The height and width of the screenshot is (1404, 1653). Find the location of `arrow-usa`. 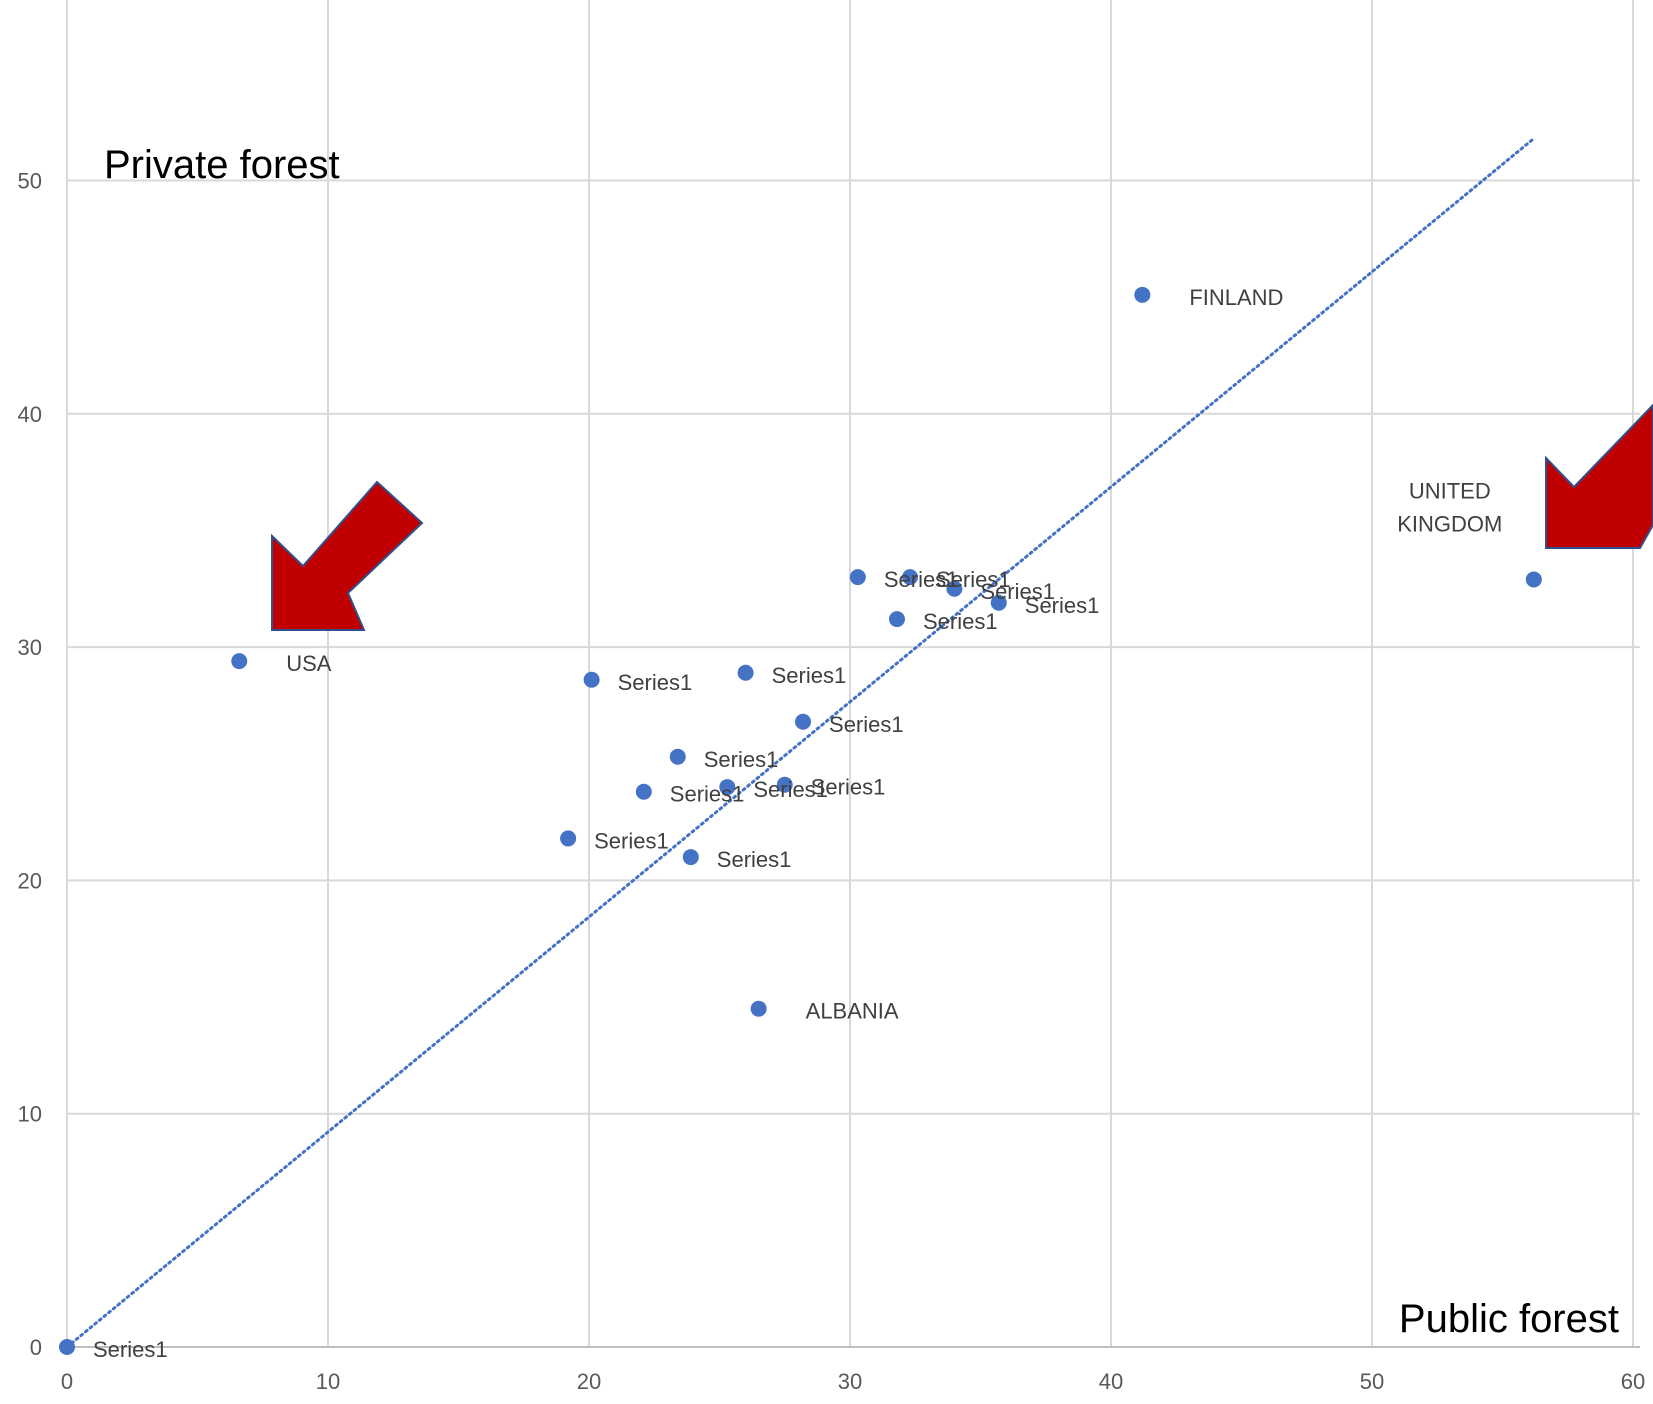

arrow-usa is located at coordinates (347, 555).